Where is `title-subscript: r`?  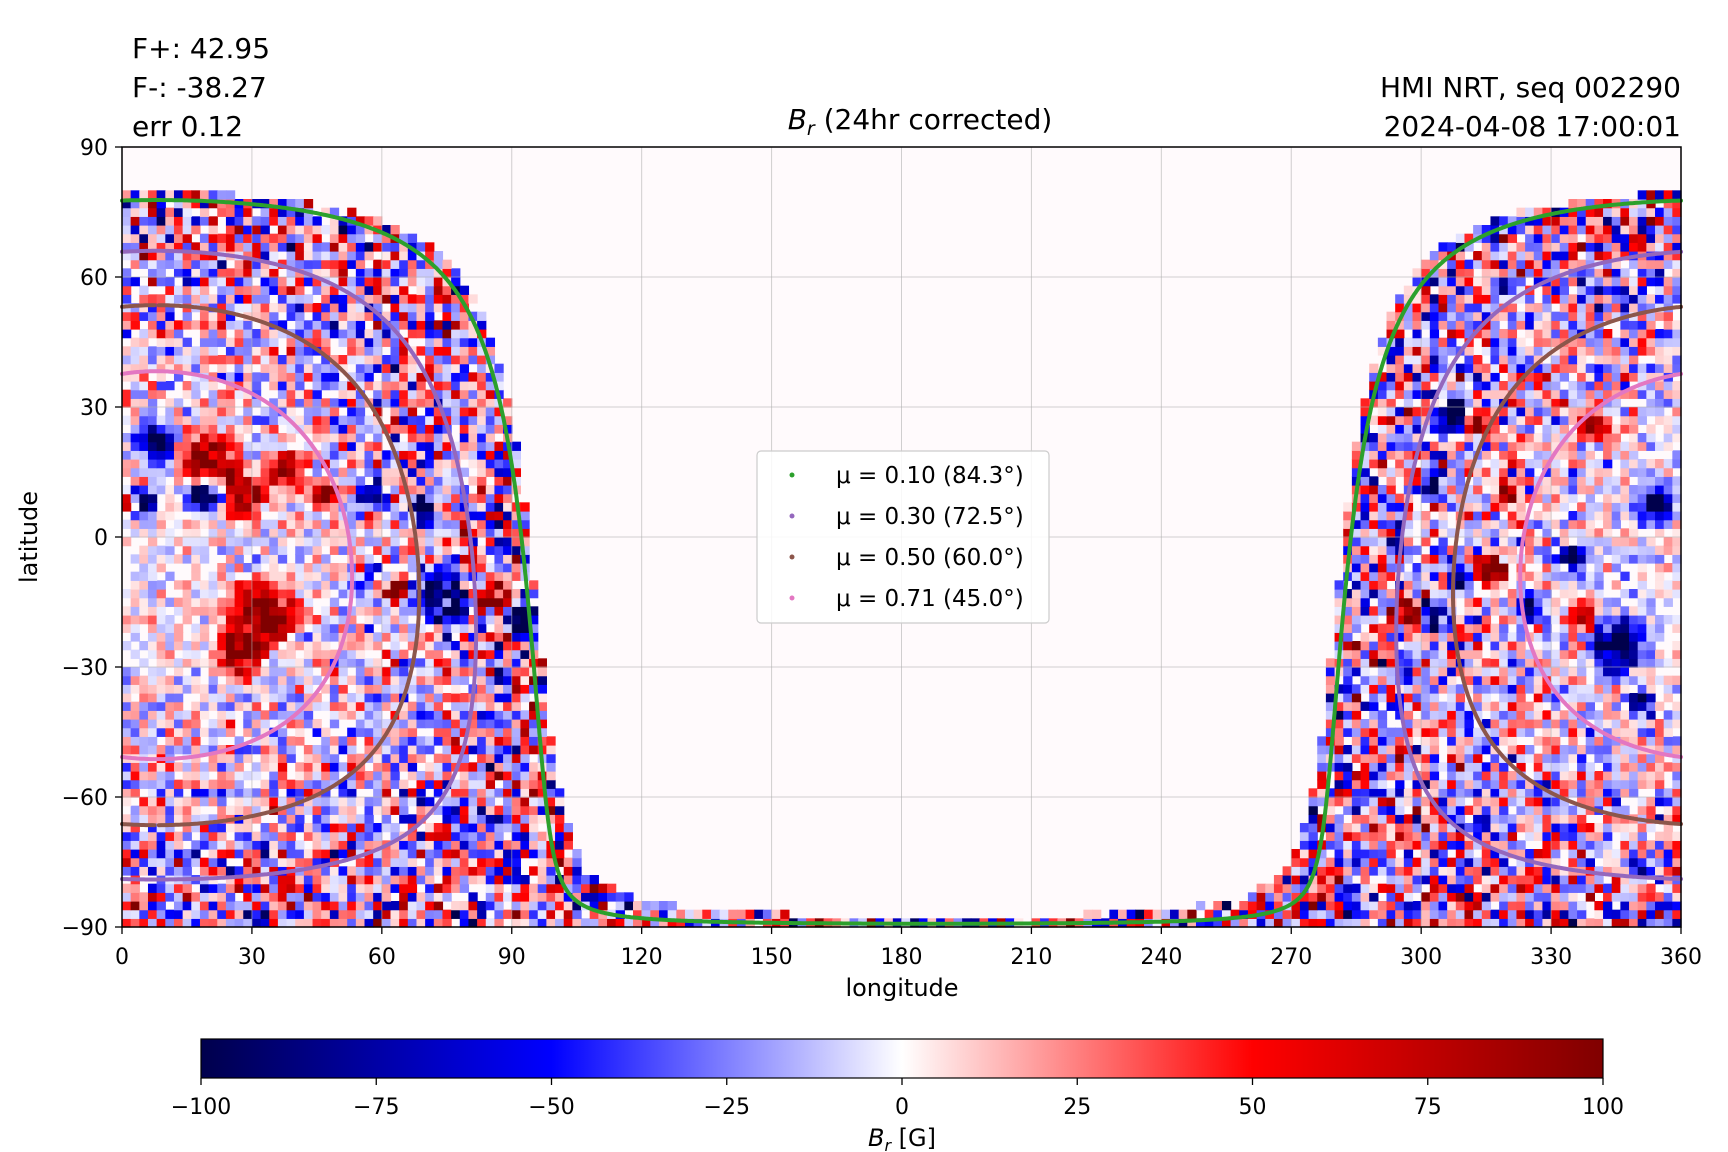 title-subscript: r is located at coordinates (811, 129).